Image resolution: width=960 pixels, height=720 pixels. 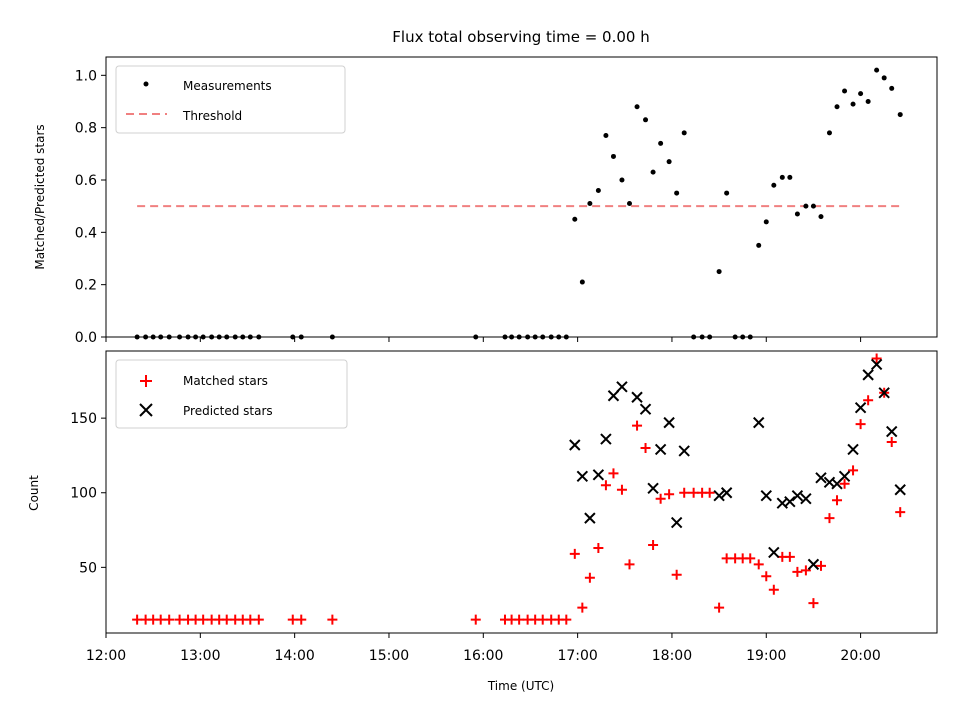 What do you see at coordinates (86, 76) in the screenshot?
I see `top-y-tick-label: 1.0` at bounding box center [86, 76].